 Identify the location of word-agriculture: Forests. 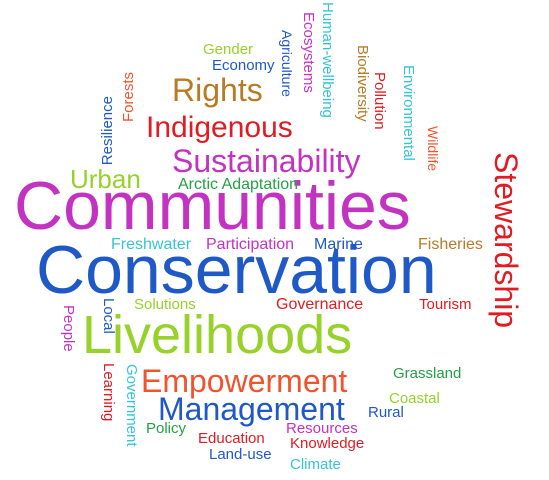
(128, 97).